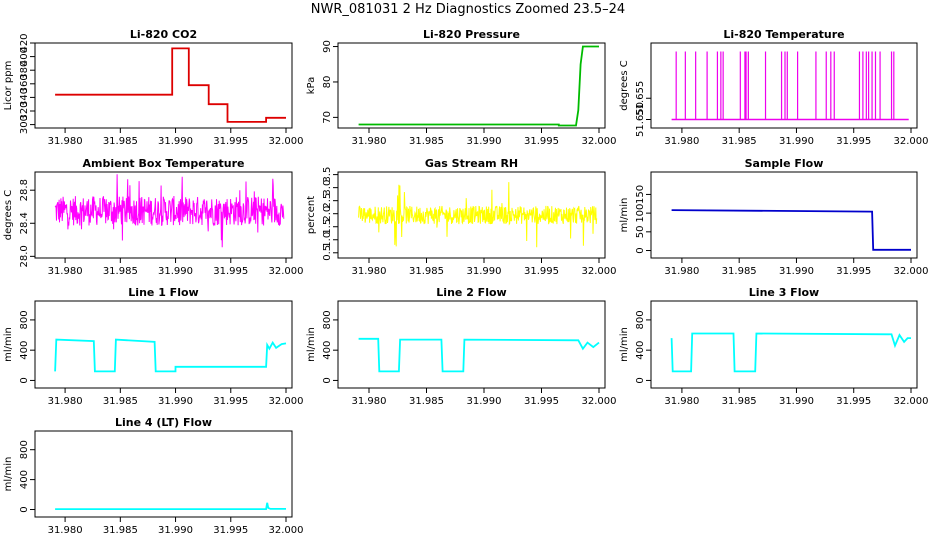 This screenshot has height=540, width=936. I want to click on panel-title: Sample Flow, so click(784, 163).